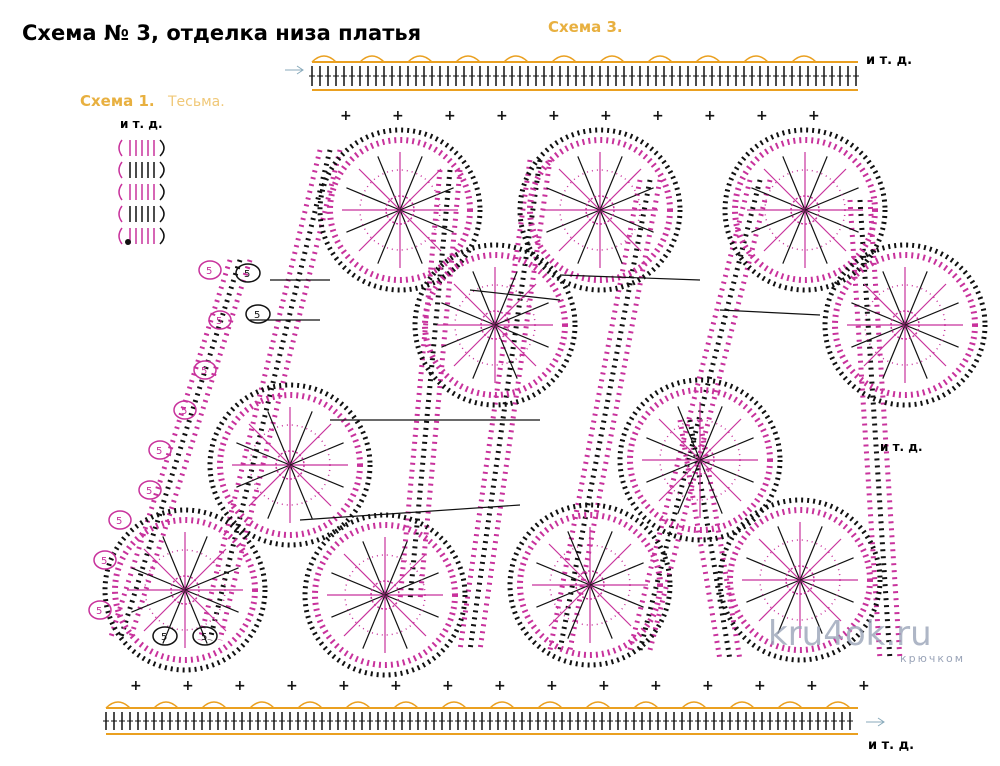  Describe the element at coordinates (585, 27) in the screenshot. I see `scheme-label: Схема 3.` at that location.